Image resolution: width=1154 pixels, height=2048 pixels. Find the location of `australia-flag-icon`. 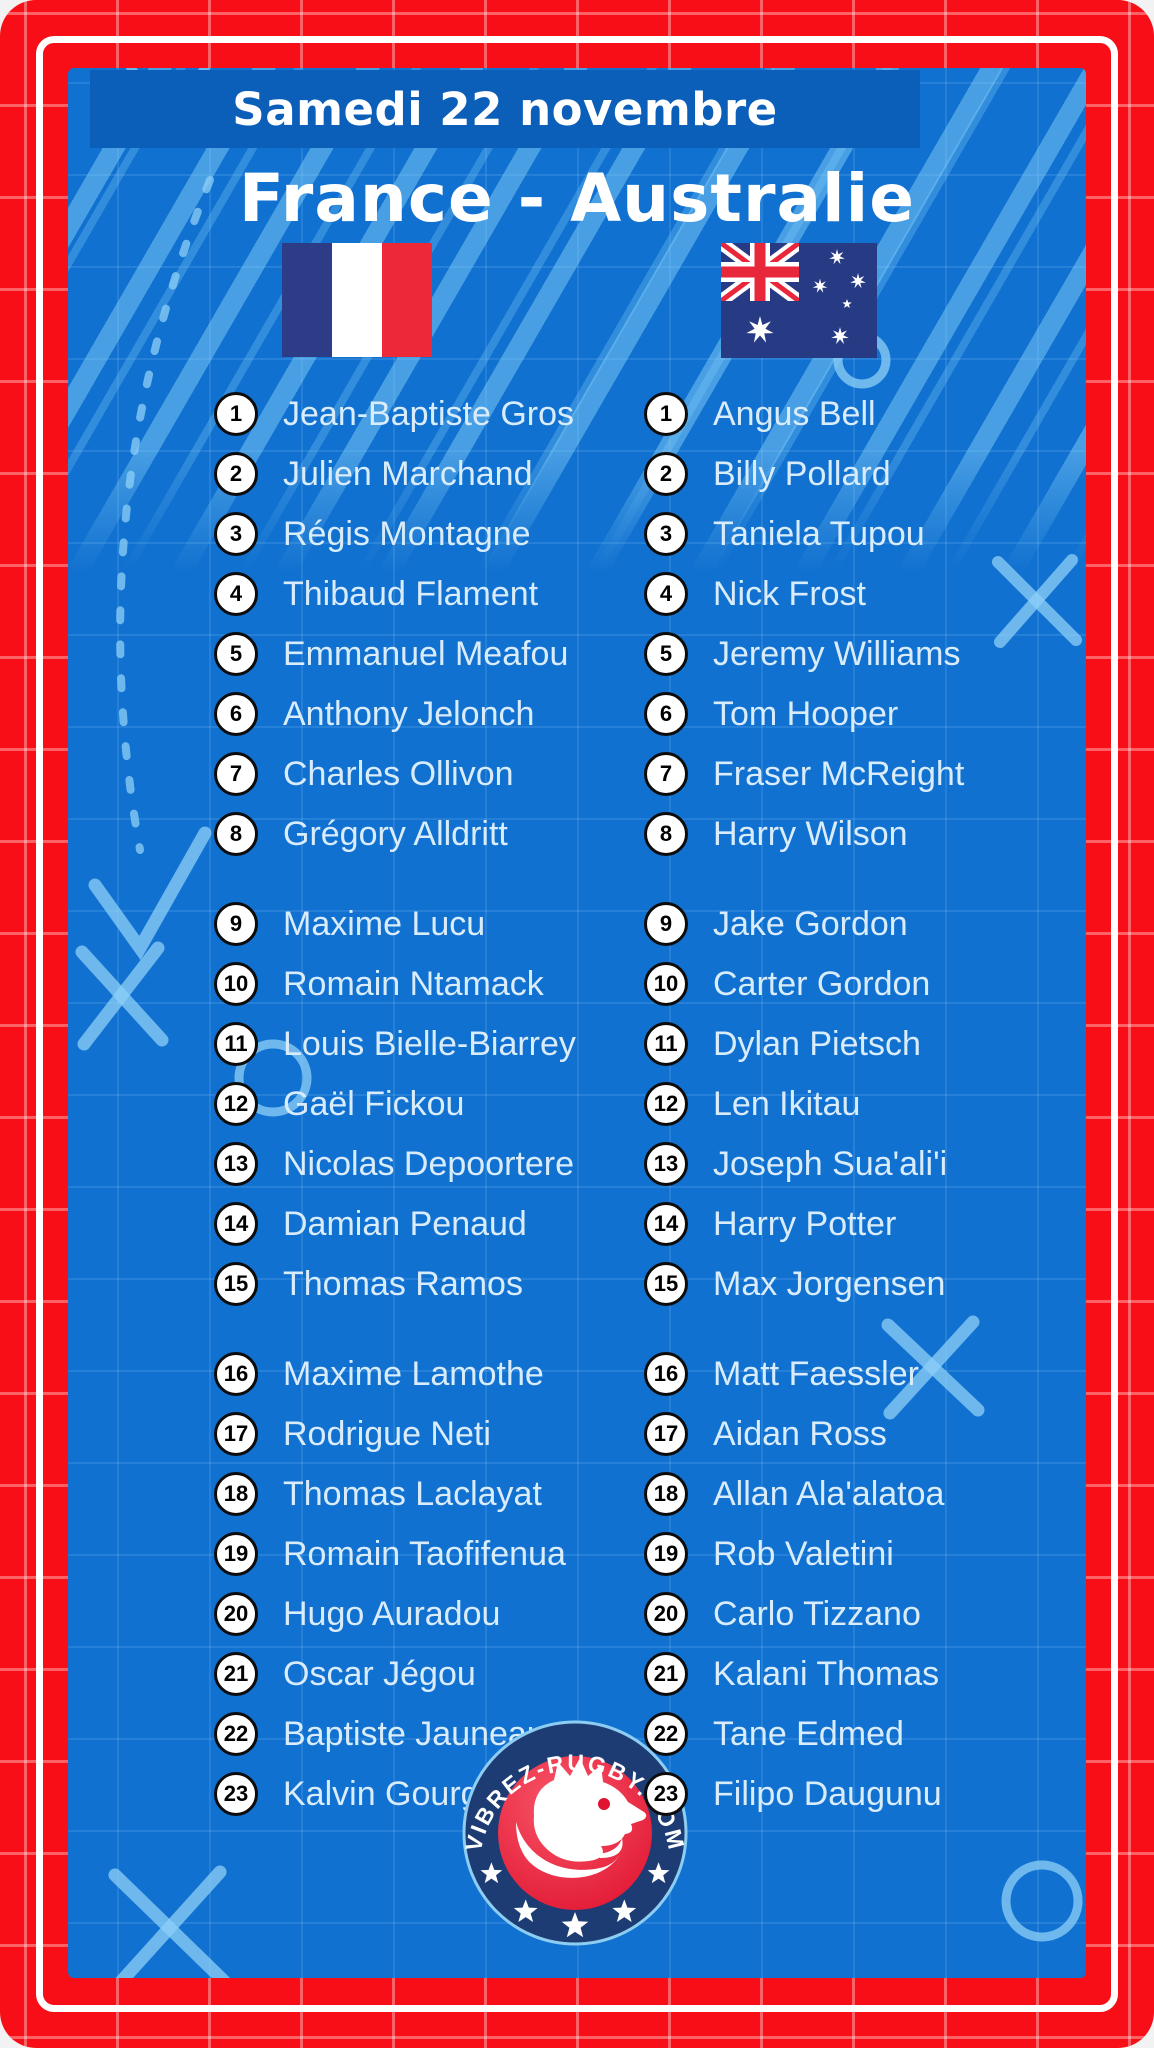

australia-flag-icon is located at coordinates (799, 300).